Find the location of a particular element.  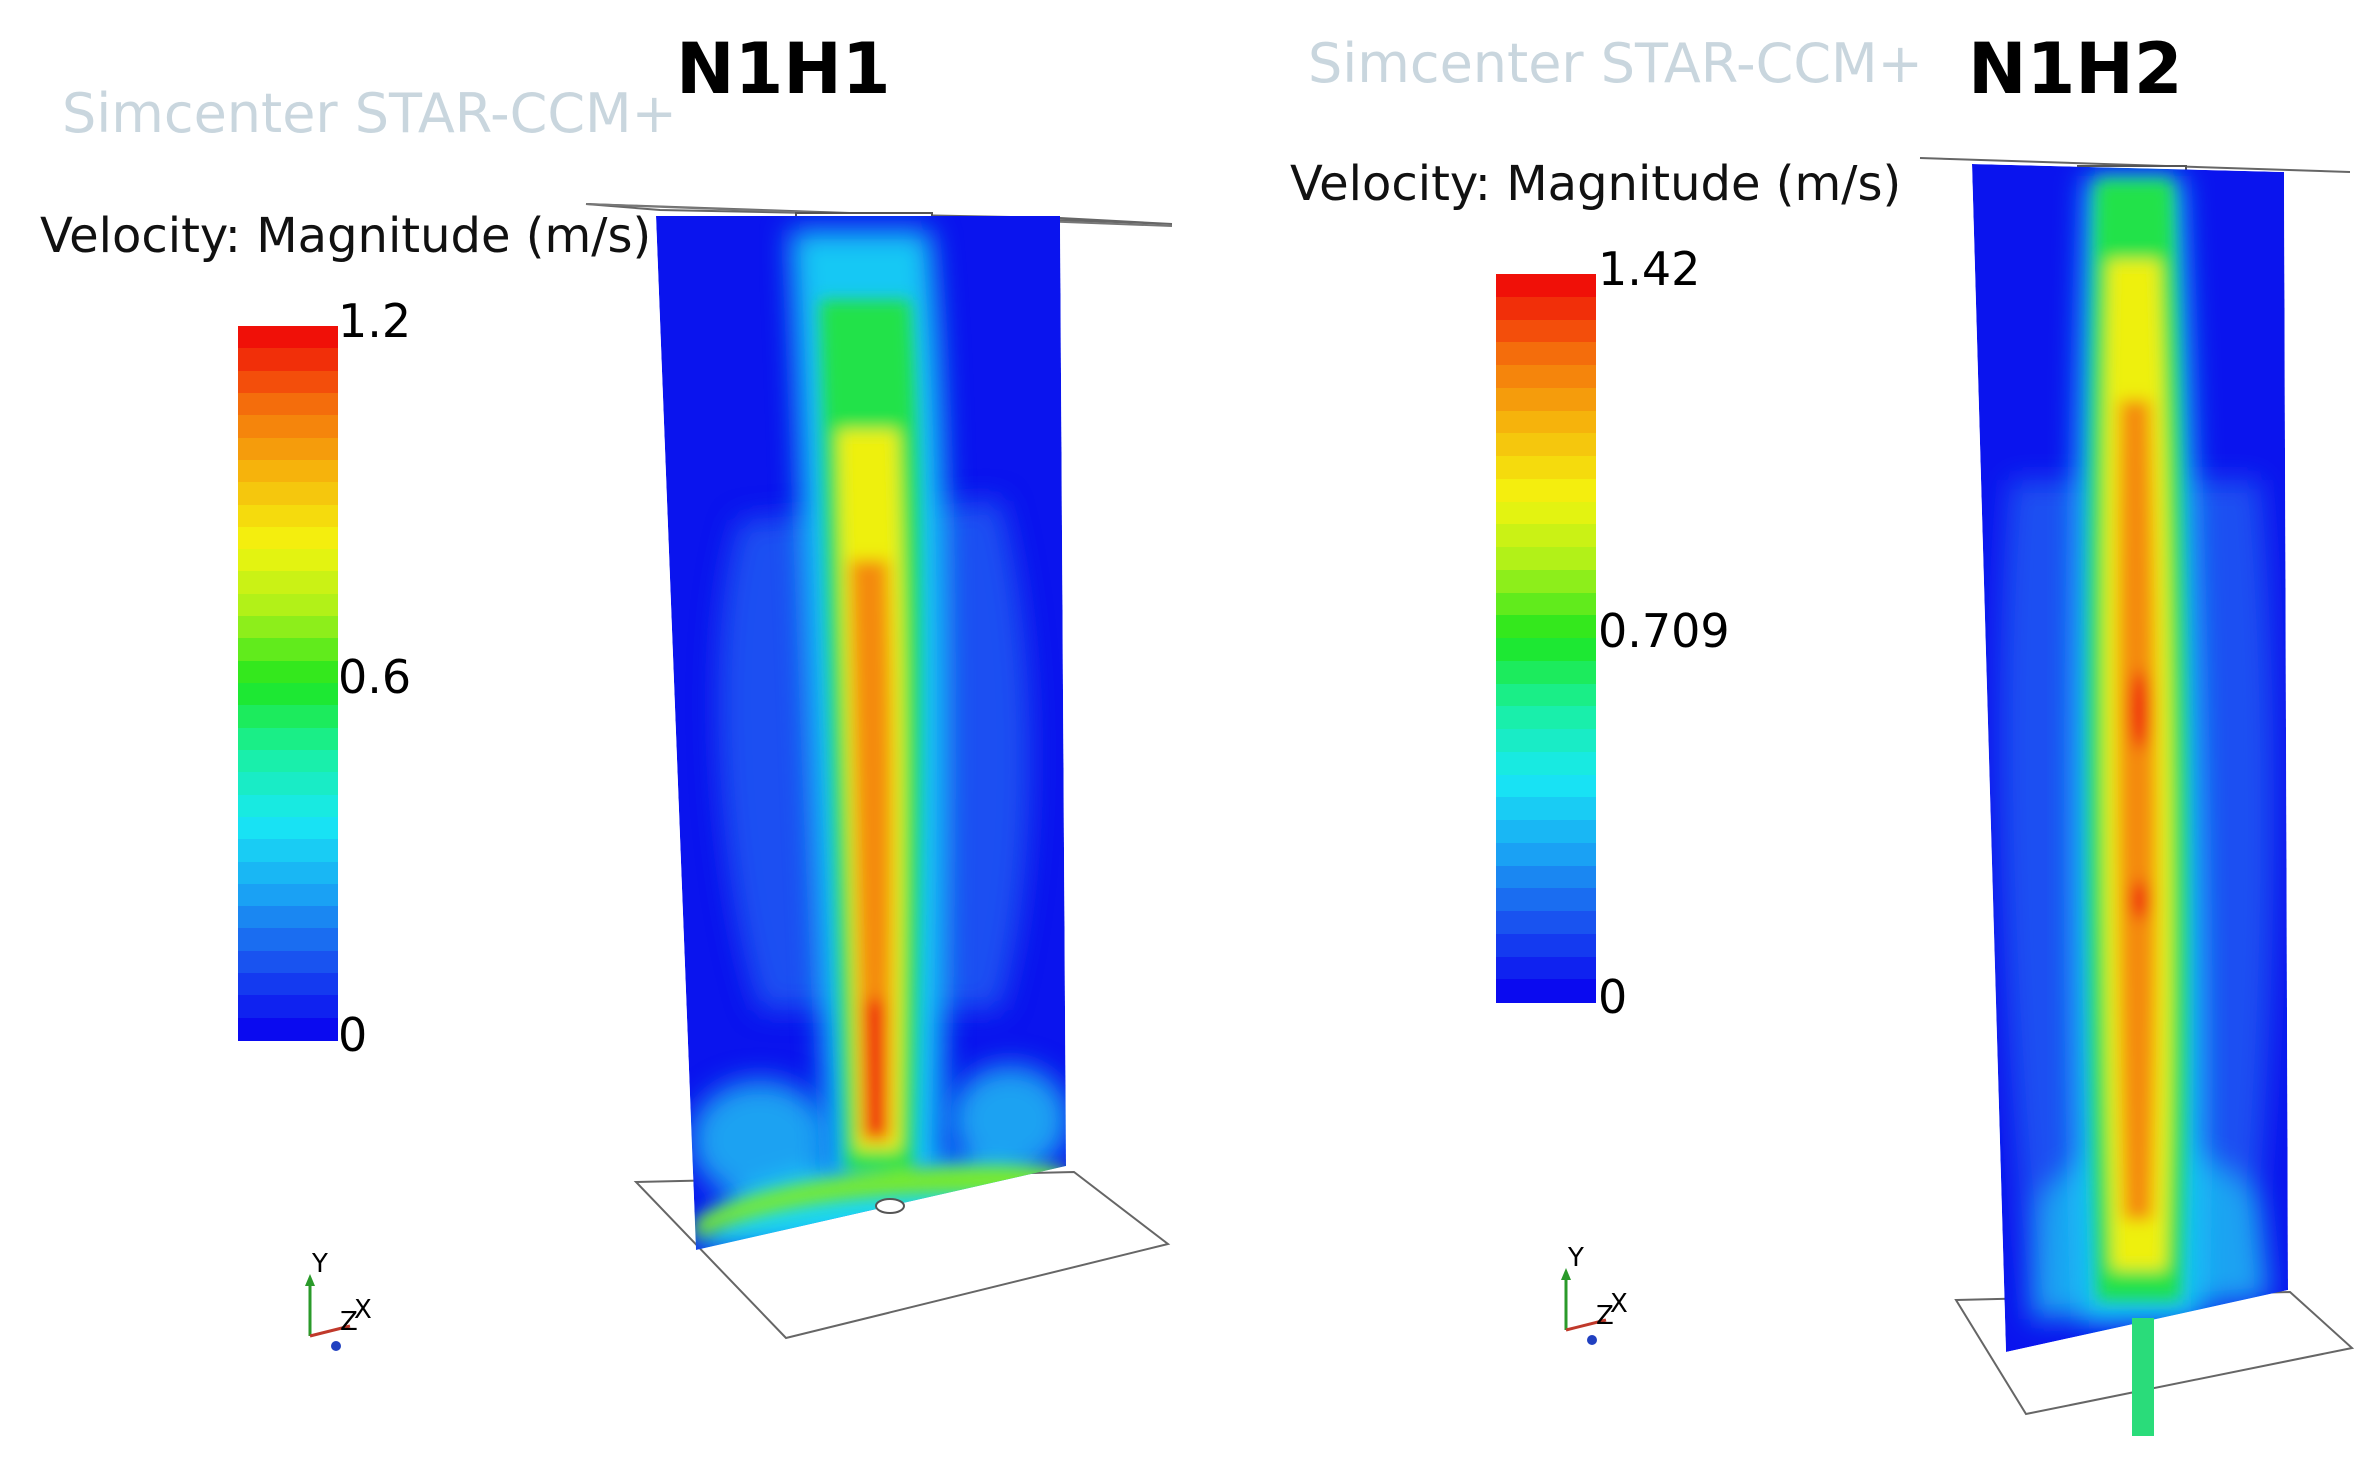

panel-title-left: N1H1 is located at coordinates (783, 69).